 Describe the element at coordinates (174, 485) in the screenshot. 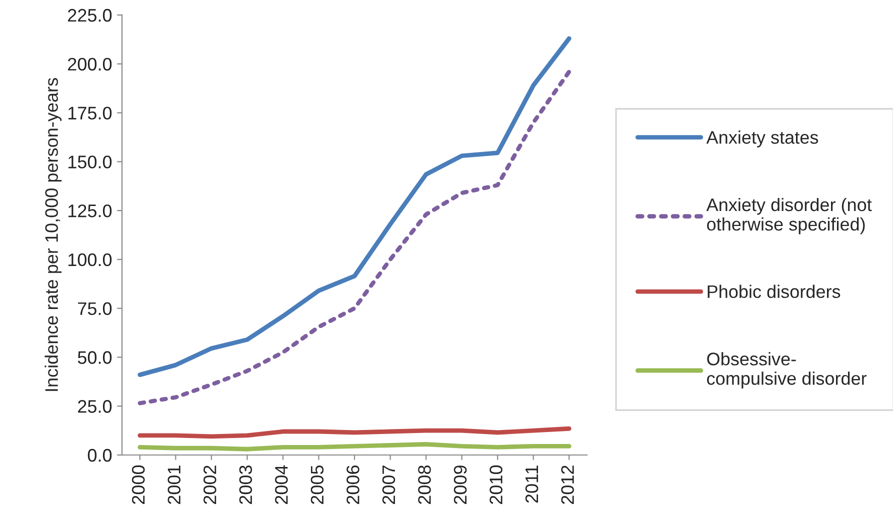

I see `x-tick-label: 2001` at that location.